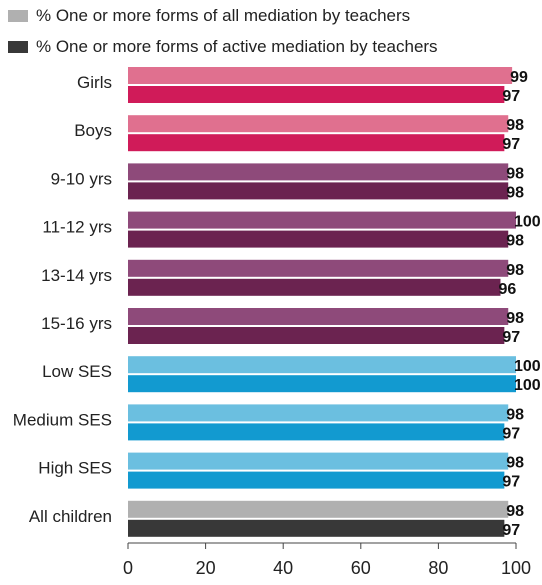  What do you see at coordinates (515, 270) in the screenshot?
I see `data-label-13-14-yrs-series-1: 98` at bounding box center [515, 270].